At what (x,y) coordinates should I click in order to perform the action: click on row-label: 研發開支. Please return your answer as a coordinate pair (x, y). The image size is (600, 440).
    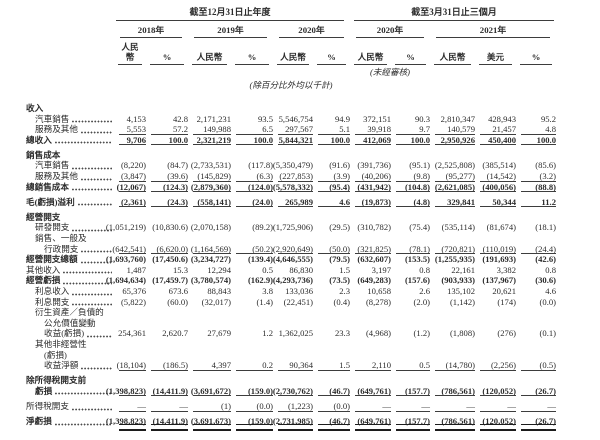
    Looking at the image, I should click on (70, 227).